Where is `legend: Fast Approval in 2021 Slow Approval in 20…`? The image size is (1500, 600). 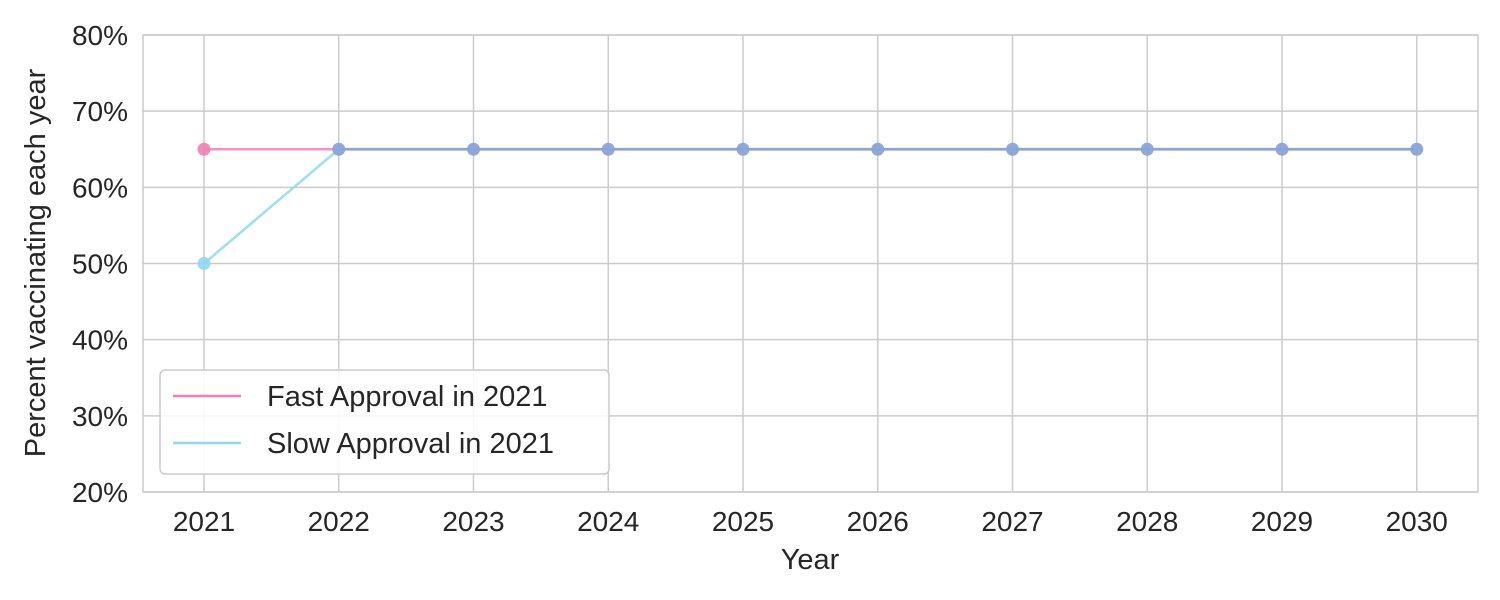
legend: Fast Approval in 2021 Slow Approval in 20… is located at coordinates (384, 422).